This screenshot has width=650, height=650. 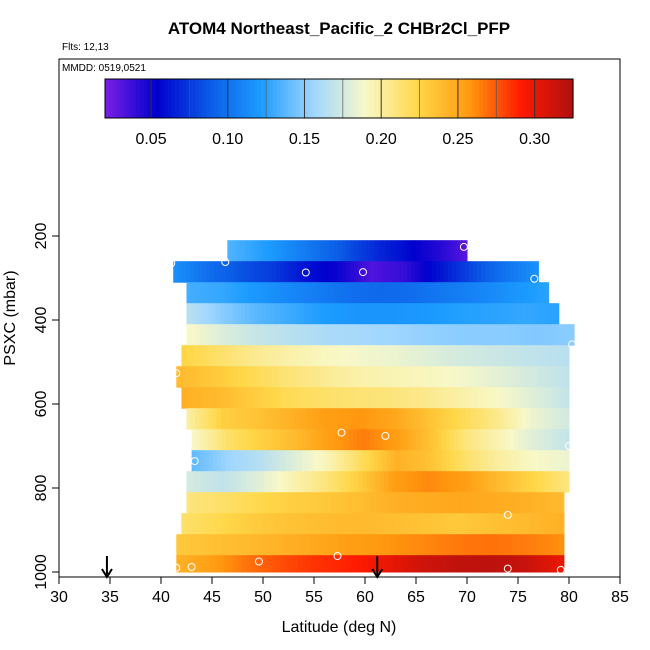 I want to click on dates-label: MMDD: 0519,0521, so click(x=104, y=68).